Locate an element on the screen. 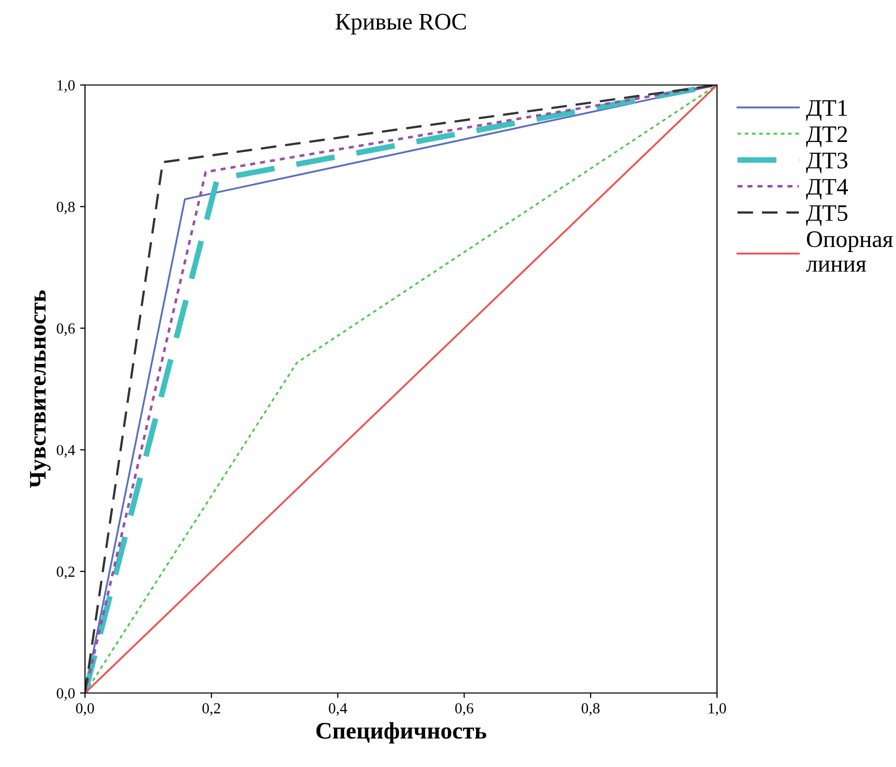 The height and width of the screenshot is (767, 896). y-tick-label: 0,4 is located at coordinates (66, 451).